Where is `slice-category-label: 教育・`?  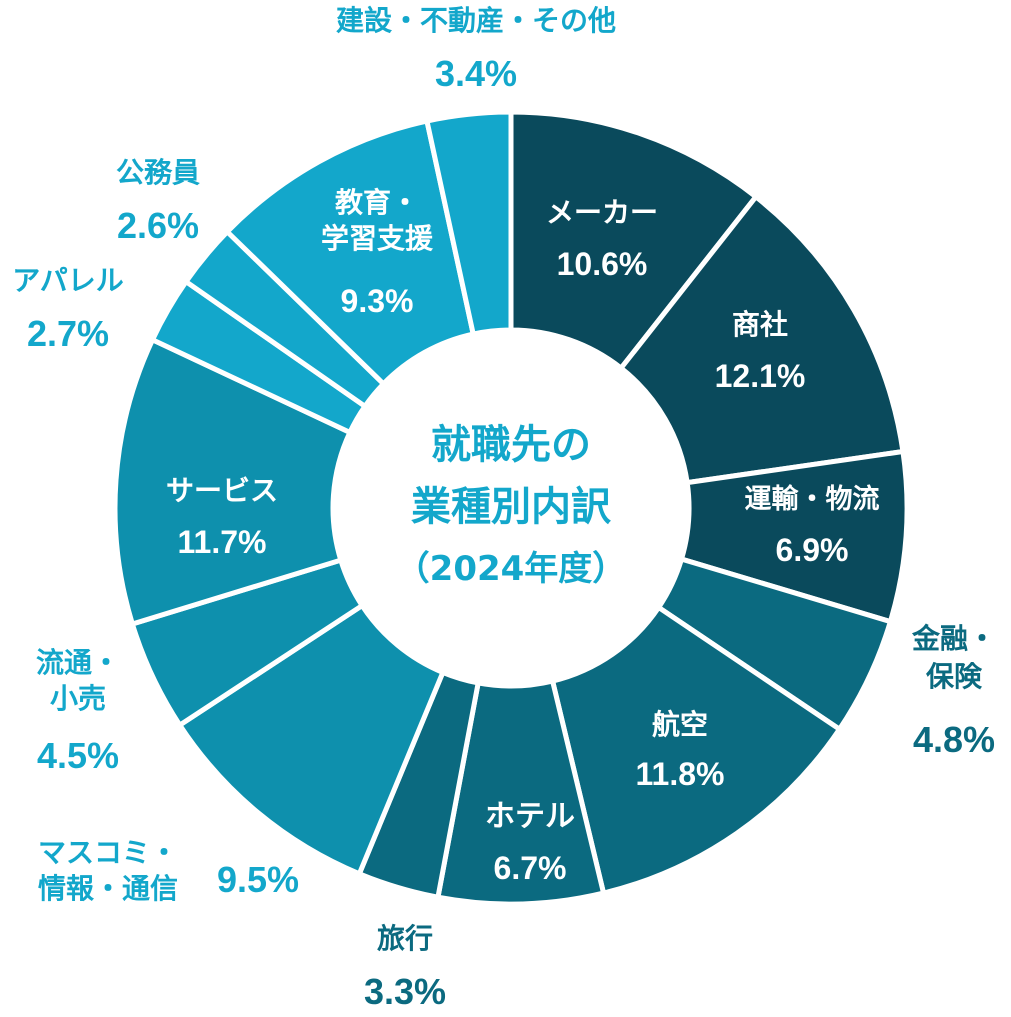
slice-category-label: 教育・ is located at coordinates (377, 202).